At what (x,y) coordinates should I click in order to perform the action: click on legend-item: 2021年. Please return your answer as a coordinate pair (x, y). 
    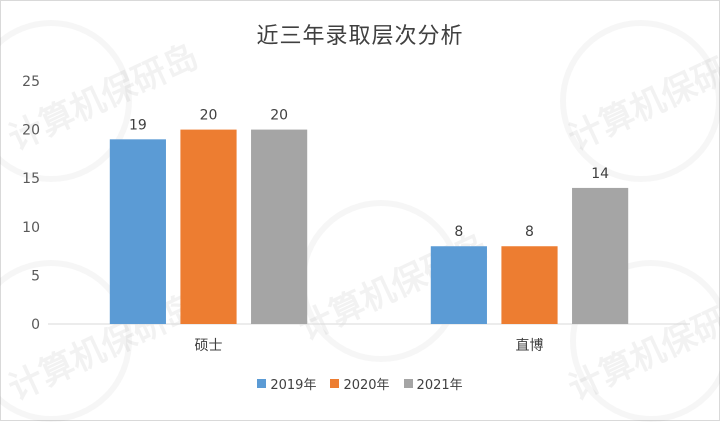
    Looking at the image, I should click on (433, 383).